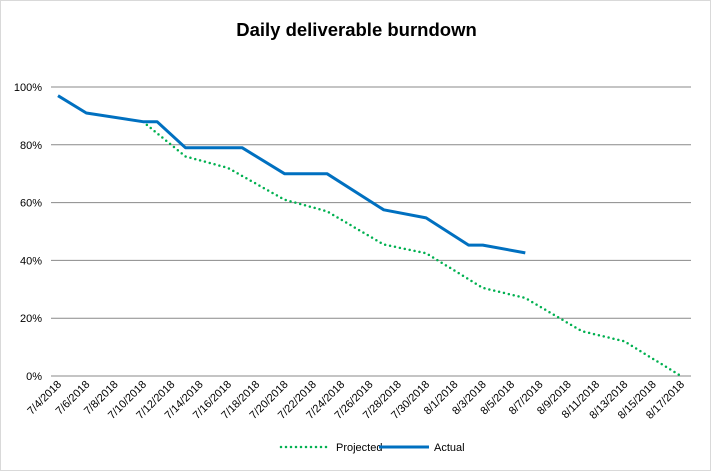  I want to click on y-tick-label: 100%, so click(28, 88).